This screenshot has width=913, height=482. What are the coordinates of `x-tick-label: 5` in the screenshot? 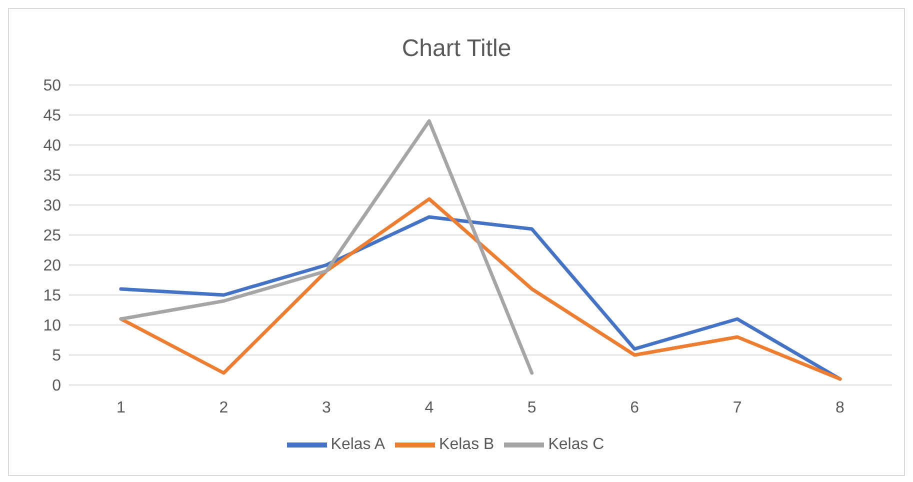 It's located at (531, 407).